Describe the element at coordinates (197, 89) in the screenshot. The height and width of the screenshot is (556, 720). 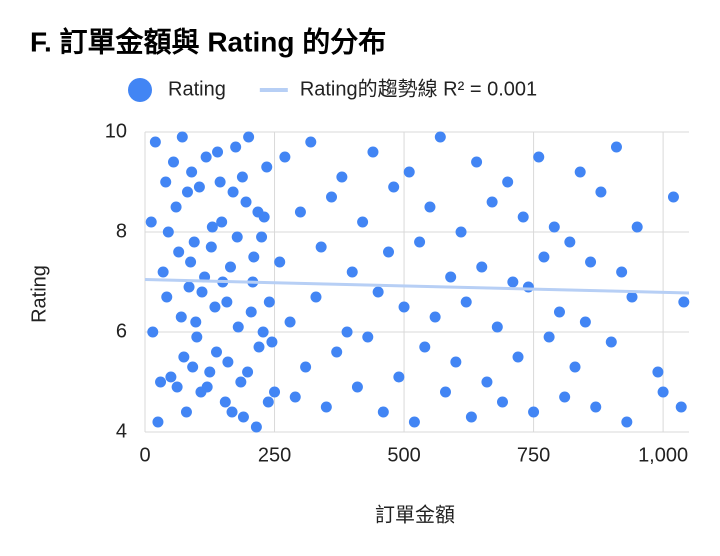
I see `legend-label: Rating` at that location.